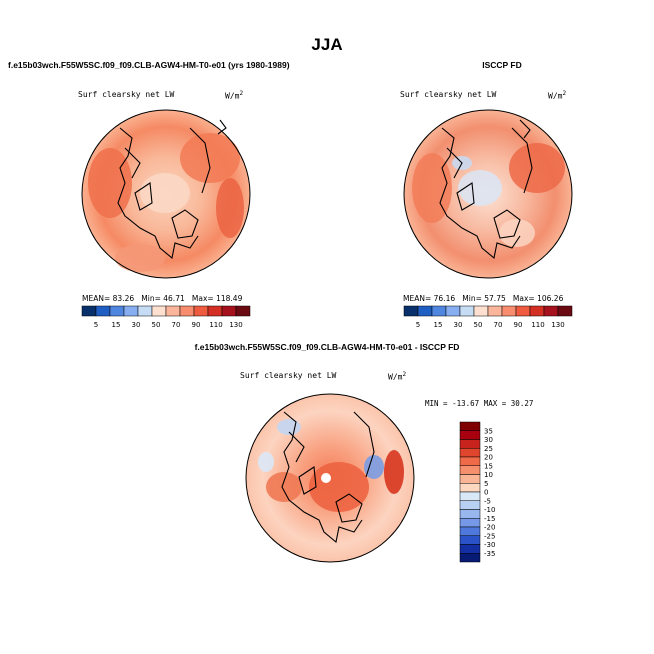  What do you see at coordinates (488, 449) in the screenshot?
I see `colorbar-tick-label: 25` at bounding box center [488, 449].